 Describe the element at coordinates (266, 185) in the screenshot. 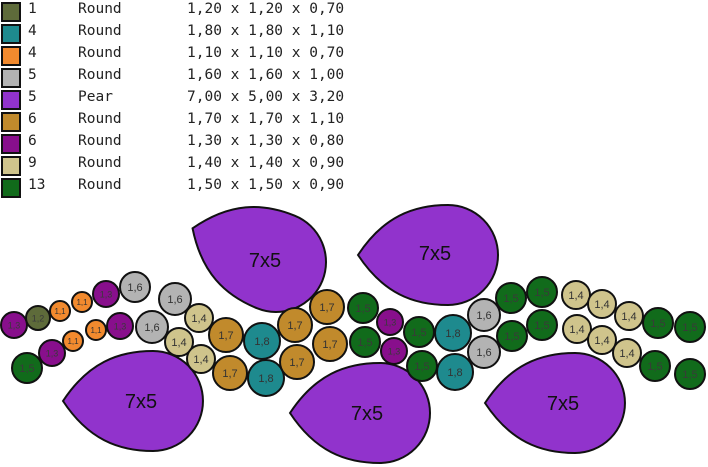

I see `stone-dimensions: 1,50 x 1,50 x 0,90` at that location.